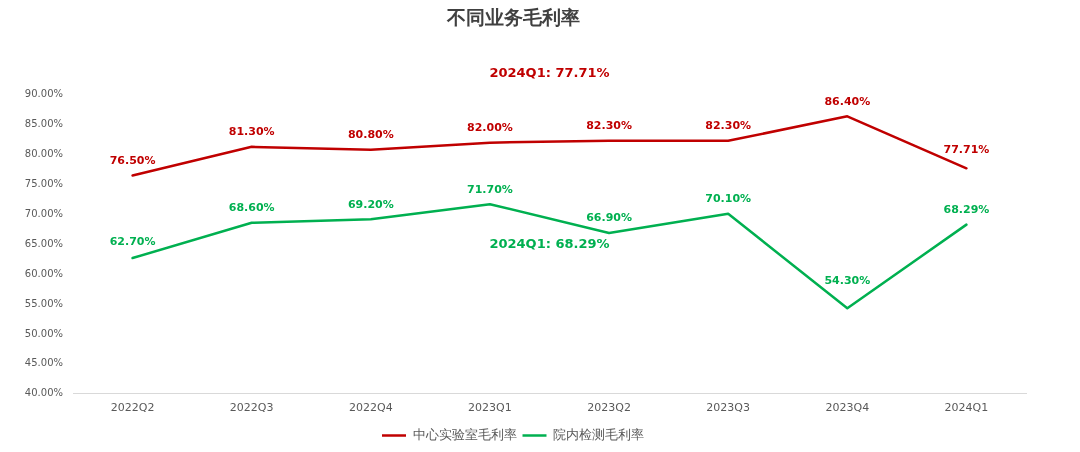  I want to click on y-tick-label: 85.00%, so click(43, 124).